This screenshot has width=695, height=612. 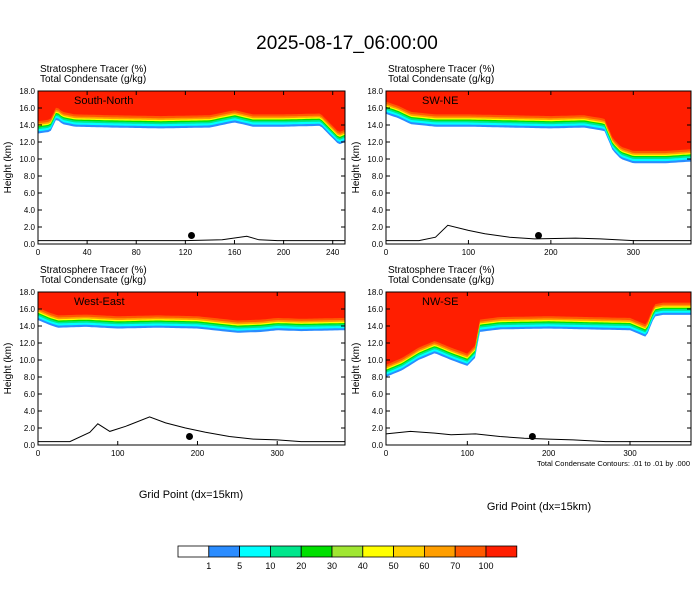 What do you see at coordinates (93, 280) in the screenshot?
I see `panel-3-var2: Total Condensate (g/kg)` at bounding box center [93, 280].